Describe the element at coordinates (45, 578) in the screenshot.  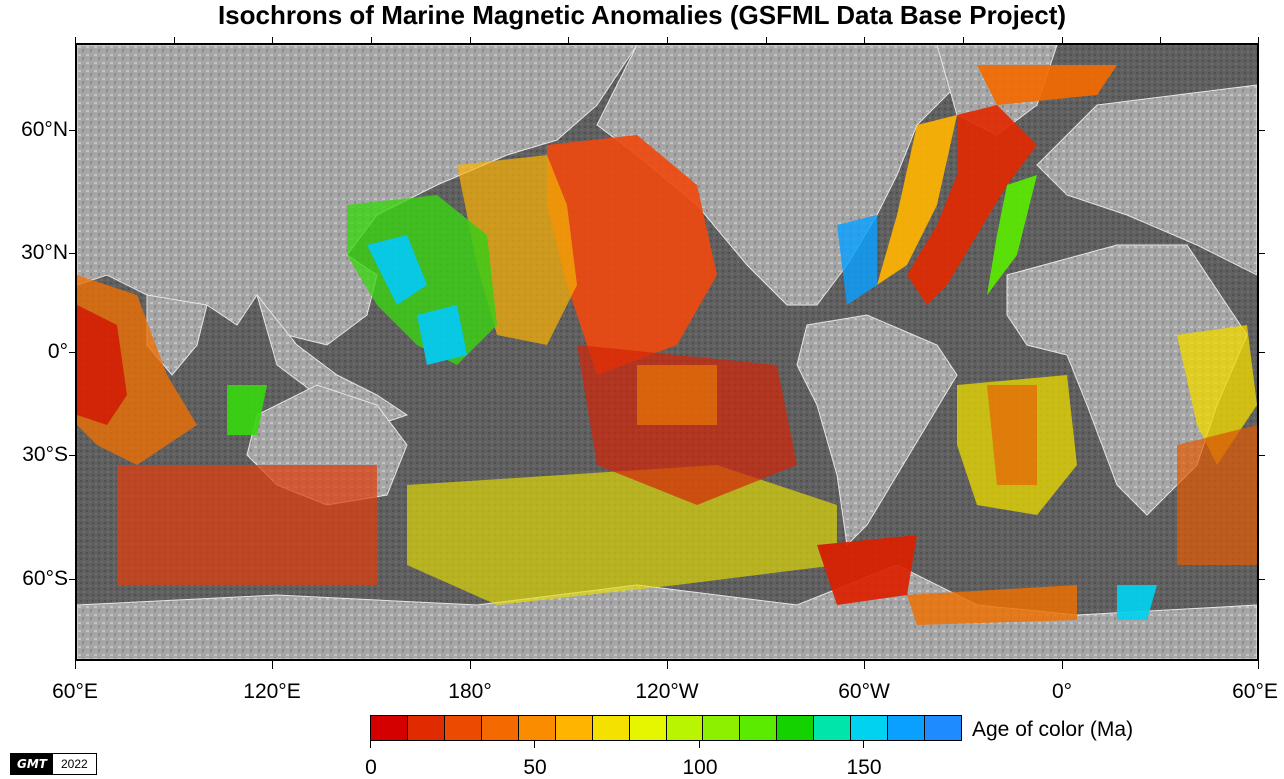
I see `lat-label-60s: 60°S` at that location.